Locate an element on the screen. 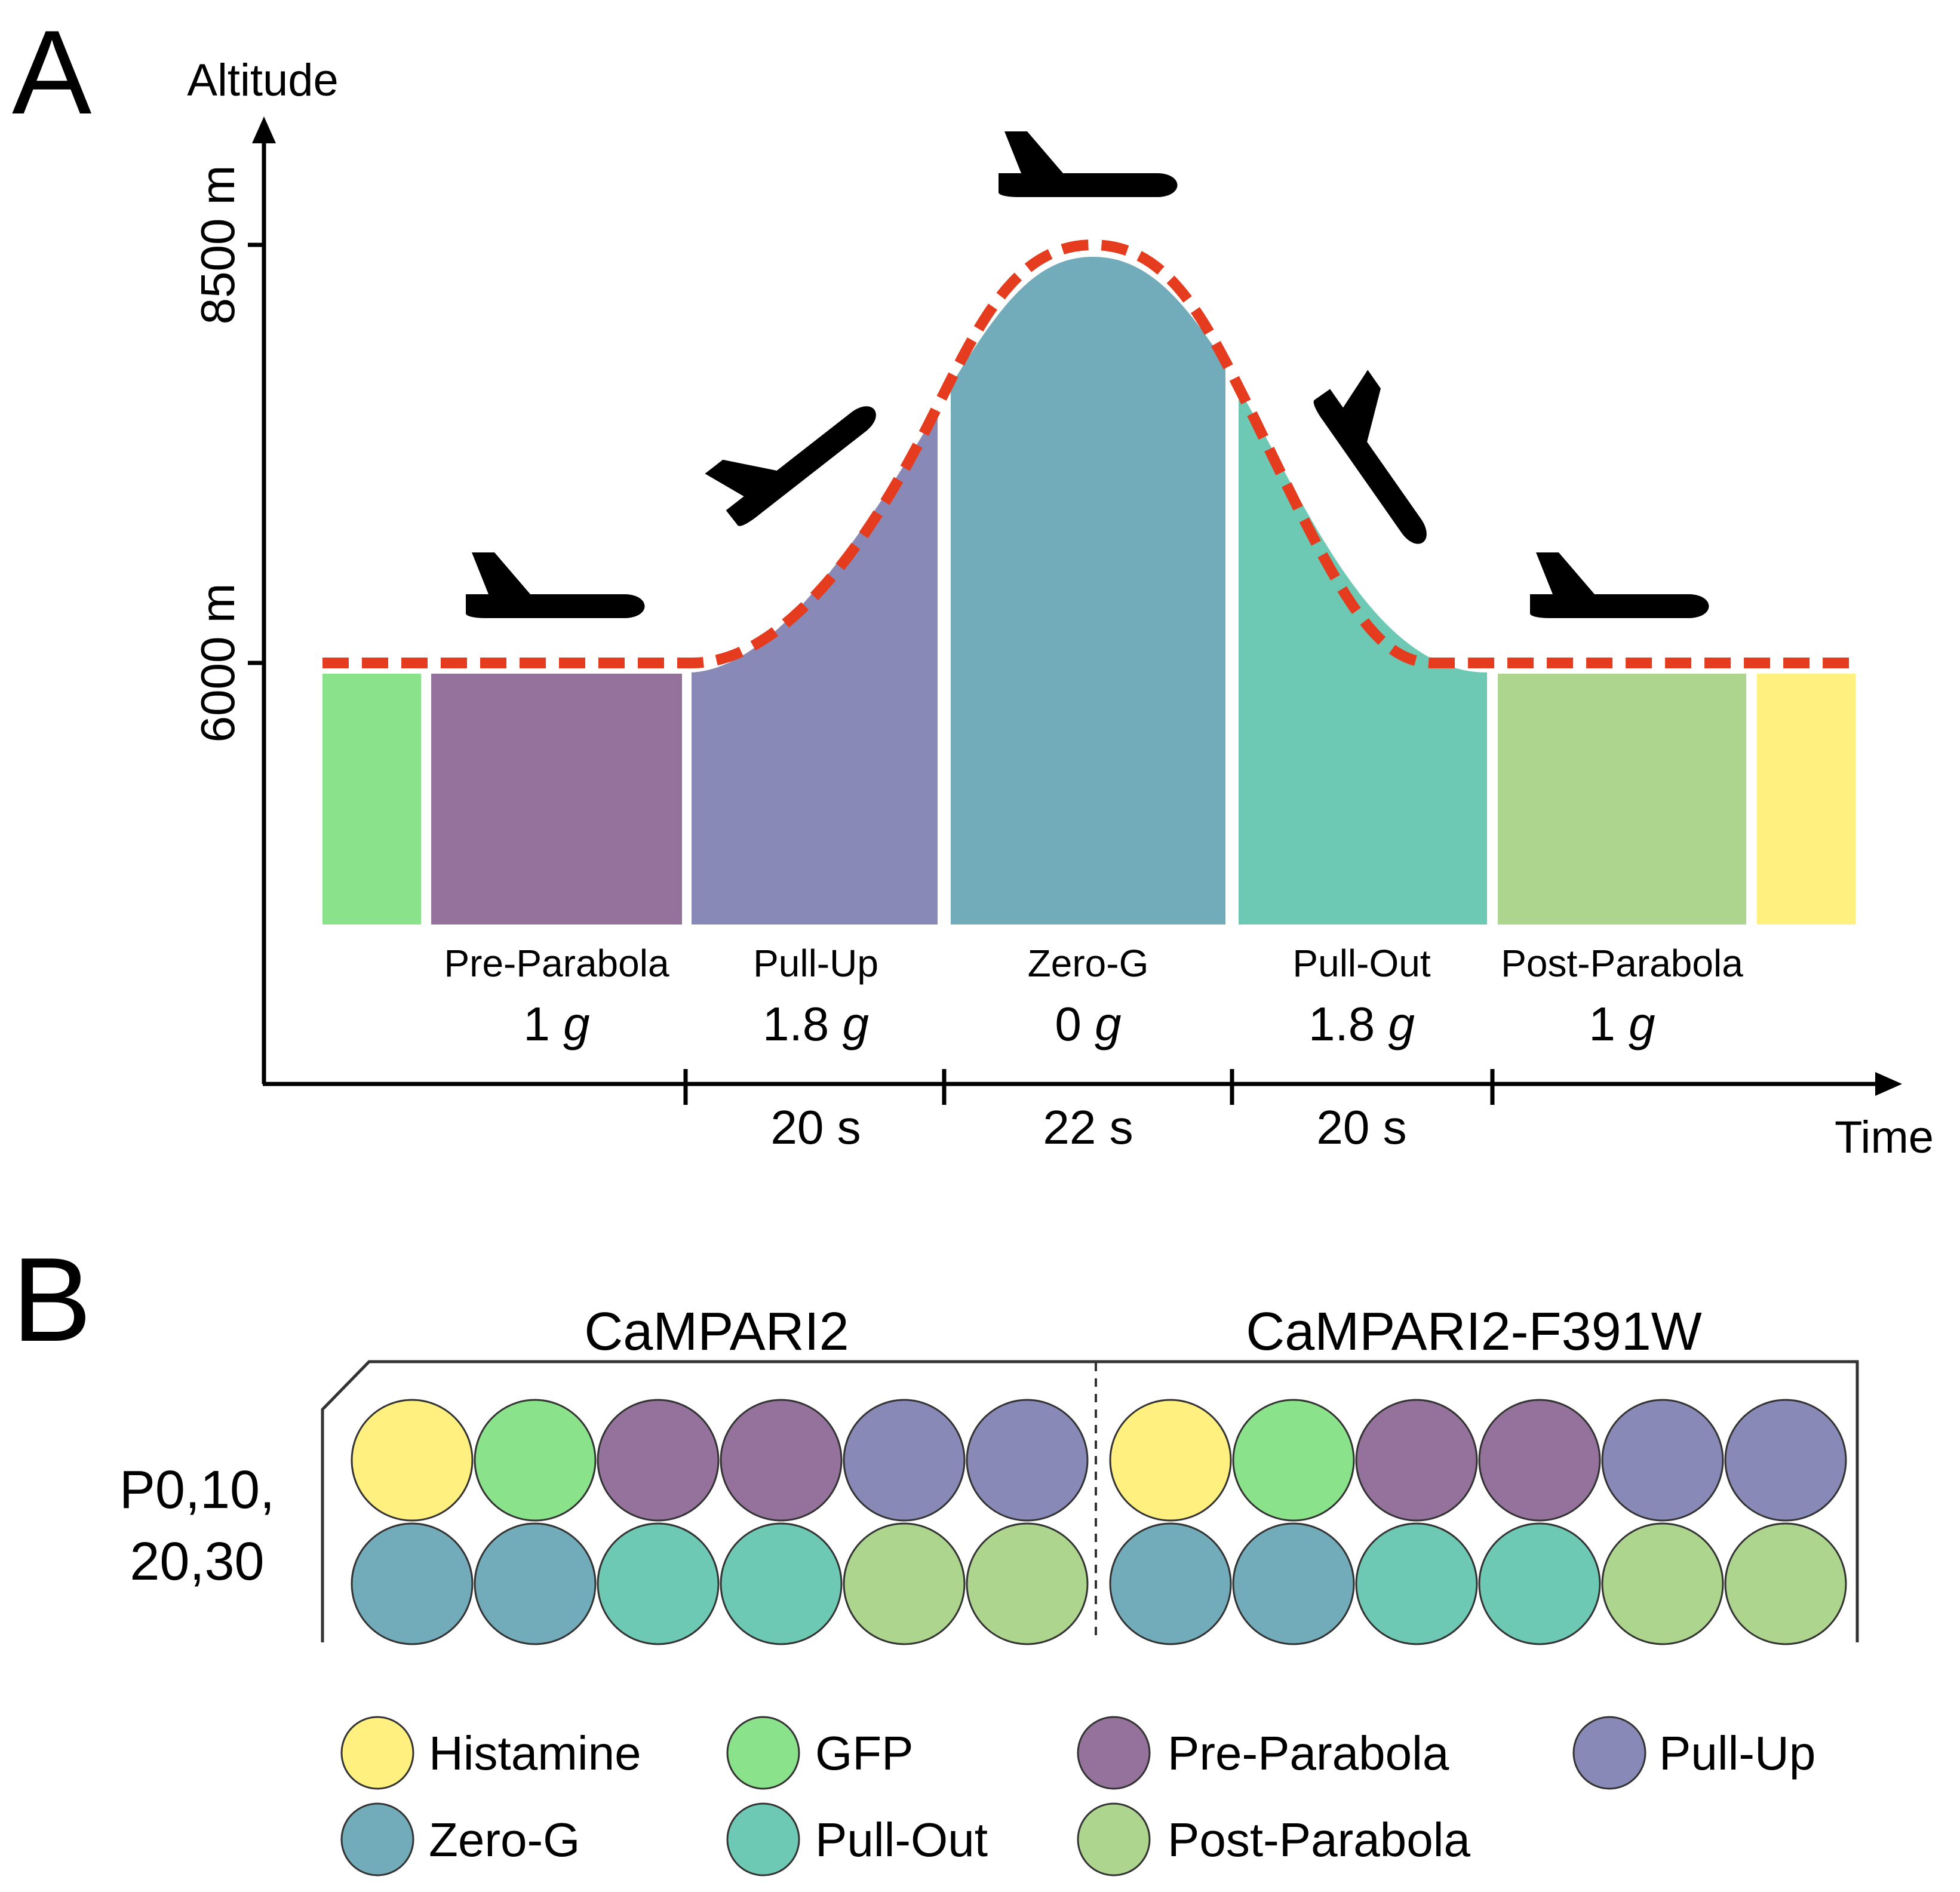 The image size is (1960, 1892). y-axis-title: Altitude is located at coordinates (263, 81).